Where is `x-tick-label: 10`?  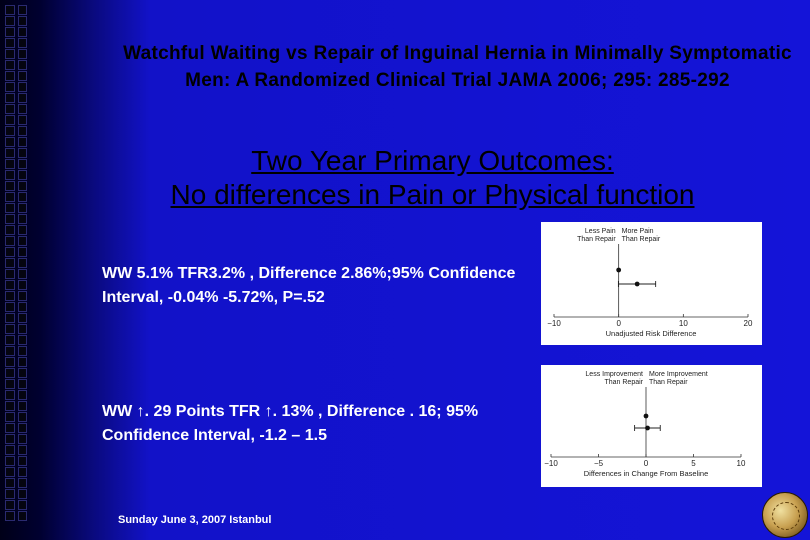 x-tick-label: 10 is located at coordinates (741, 463).